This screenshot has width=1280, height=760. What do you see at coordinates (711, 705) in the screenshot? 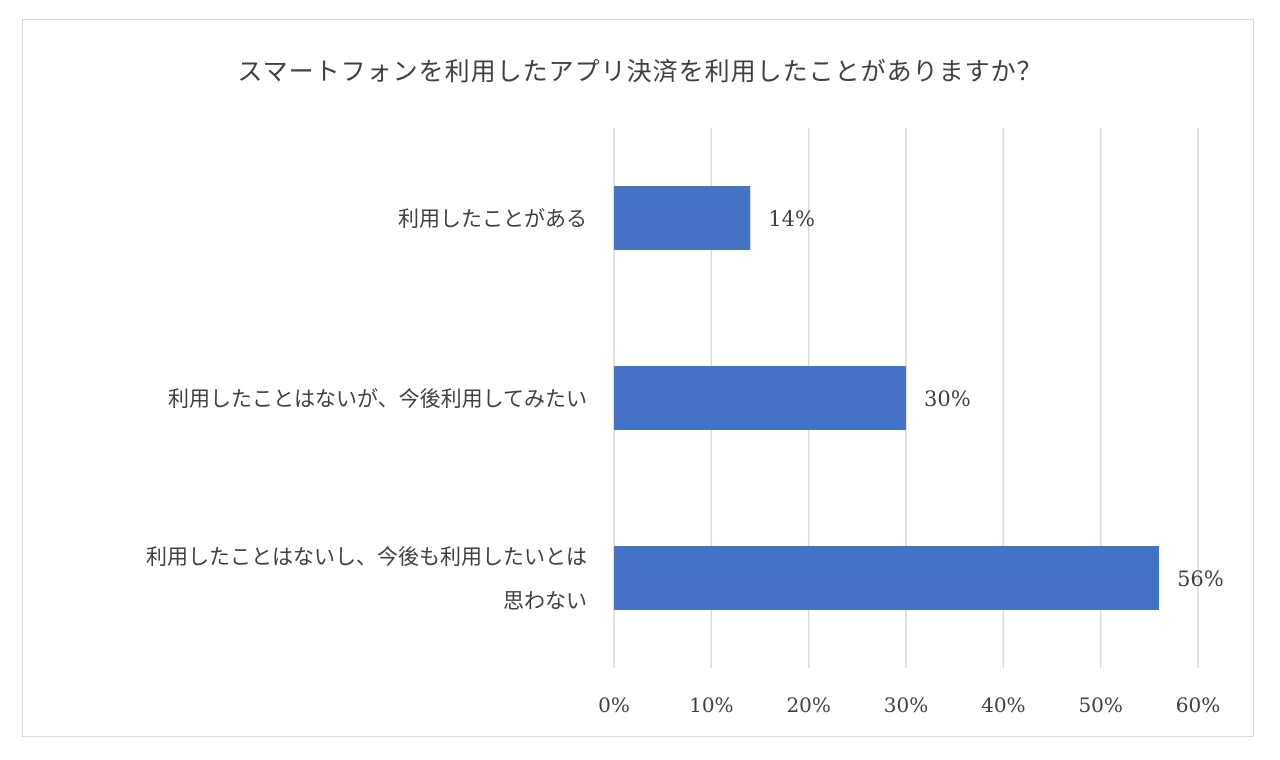
I see `x-tick-label: 10%` at bounding box center [711, 705].